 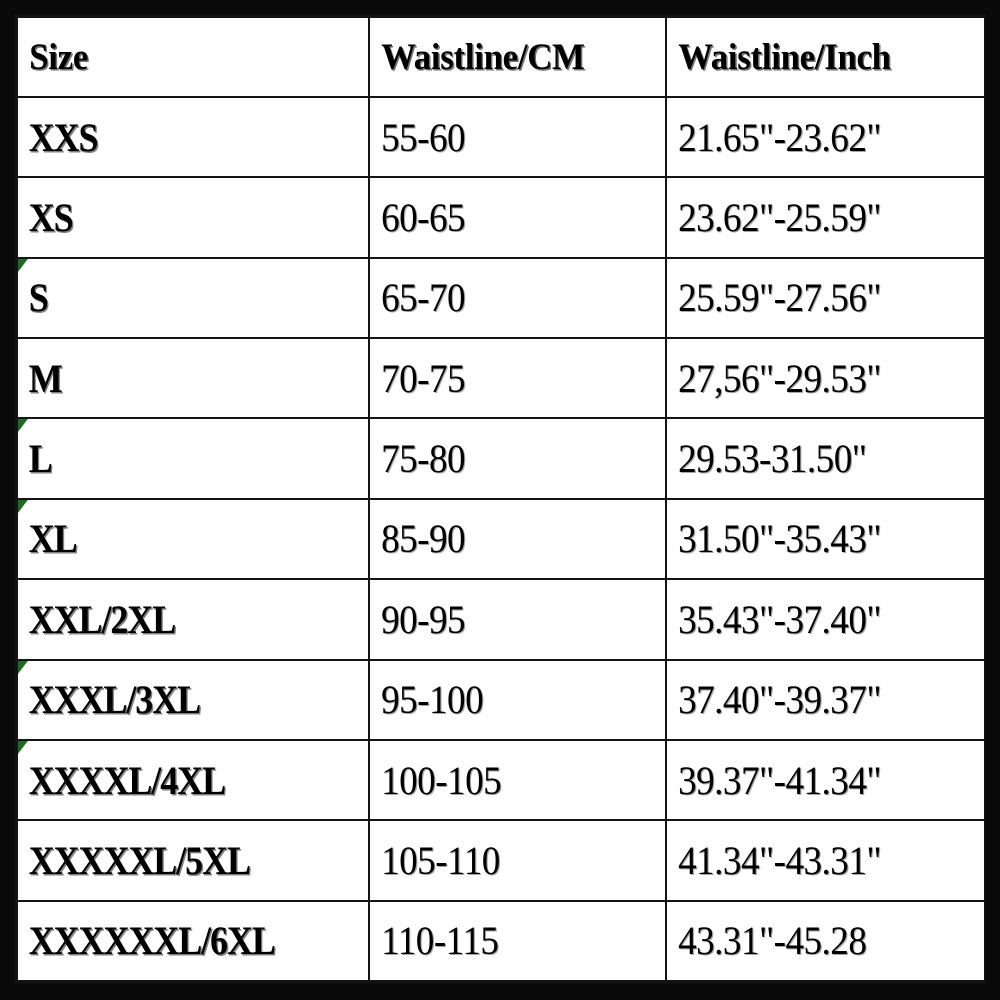 I want to click on cell-size: XL, so click(x=175, y=539).